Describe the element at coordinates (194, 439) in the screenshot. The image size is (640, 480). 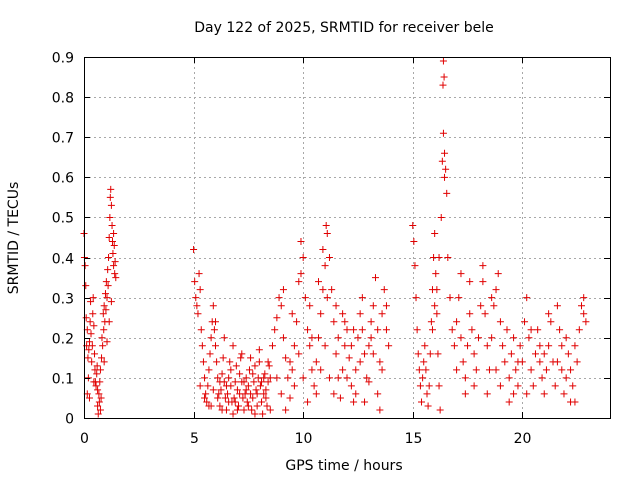
I see `x-tick-label: 5` at that location.